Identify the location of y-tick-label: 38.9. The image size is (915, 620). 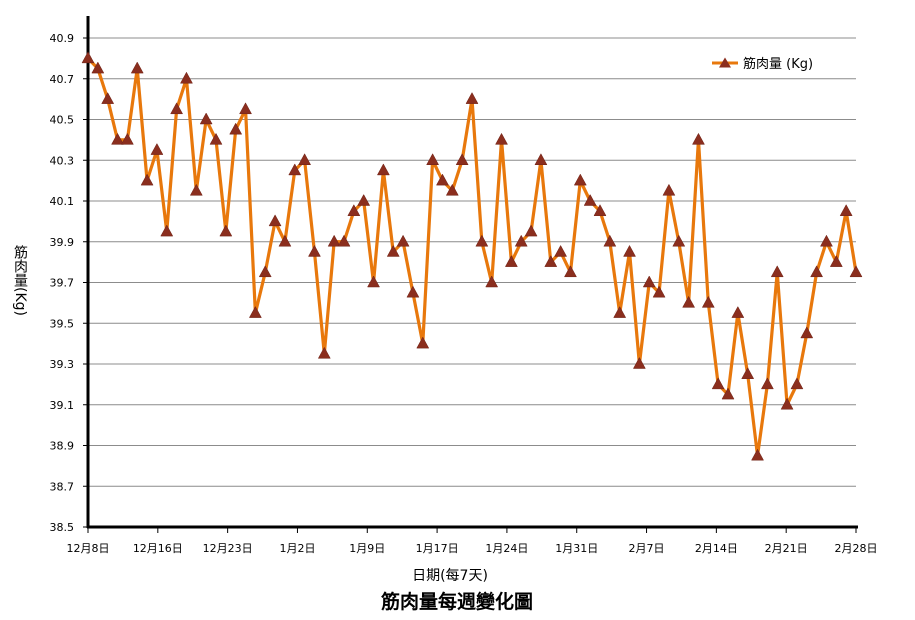
(62, 446).